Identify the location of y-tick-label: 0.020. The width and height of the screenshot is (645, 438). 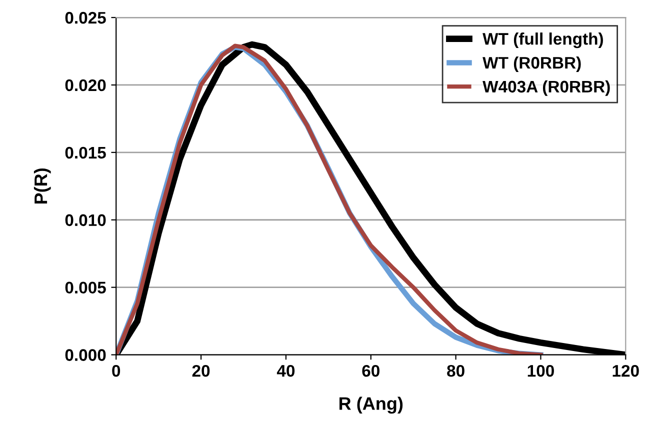
(85, 85).